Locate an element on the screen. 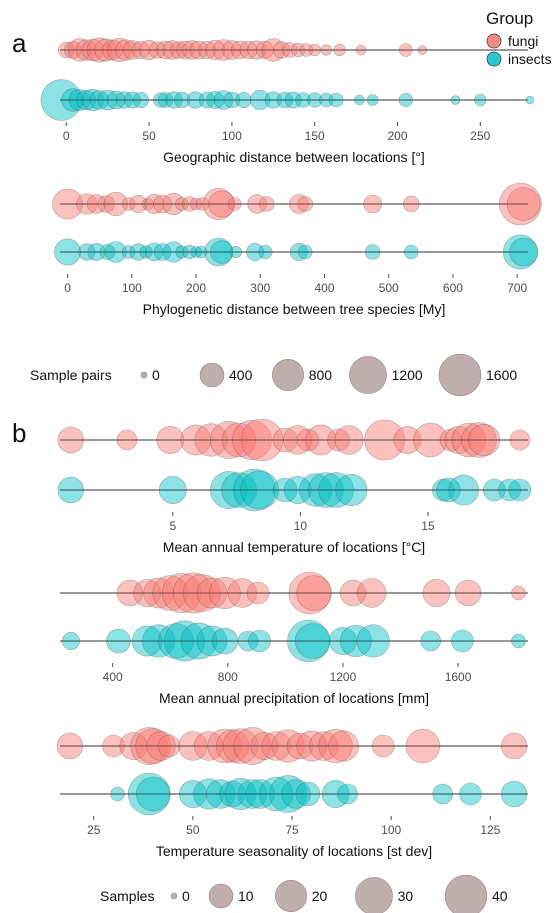  legend-label-insects: insects is located at coordinates (530, 59).